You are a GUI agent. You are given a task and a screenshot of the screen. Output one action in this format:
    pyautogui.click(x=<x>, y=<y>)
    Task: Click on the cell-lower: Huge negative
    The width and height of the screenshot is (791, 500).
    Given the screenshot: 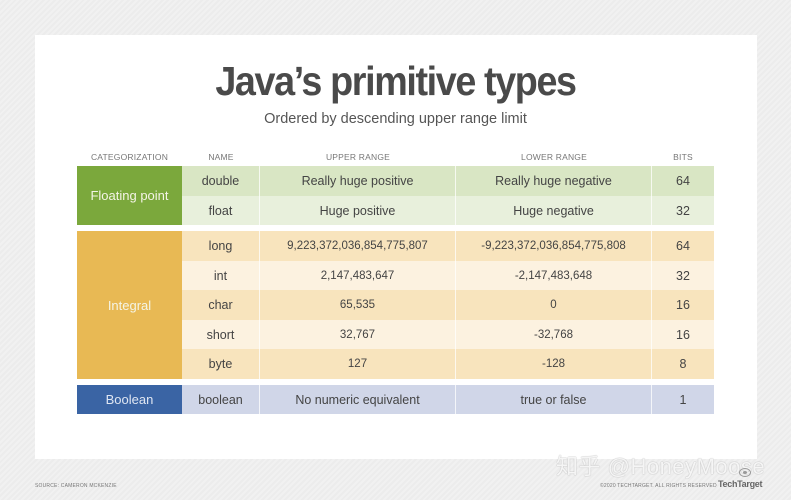 What is the action you would take?
    pyautogui.click(x=554, y=210)
    